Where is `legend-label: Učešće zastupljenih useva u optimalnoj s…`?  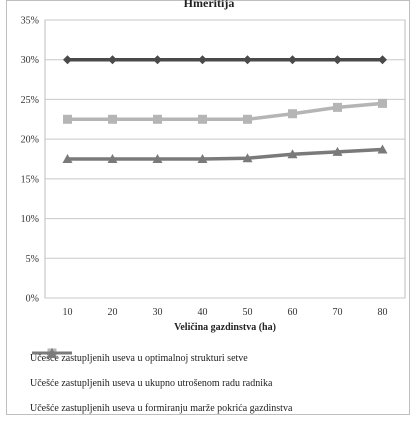 legend-label: Učešće zastupljenih useva u optimalnoj s… is located at coordinates (139, 358).